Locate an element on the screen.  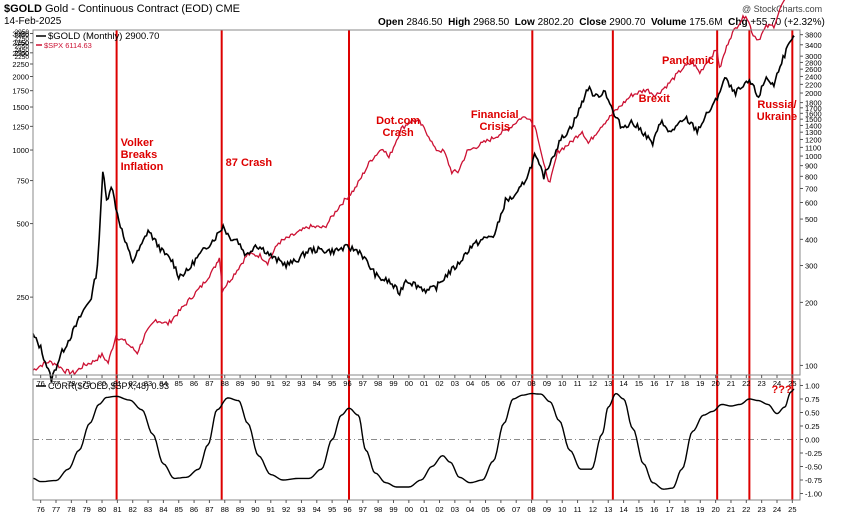
left-axis-stacked-label: 2550 is located at coordinates (22, 46).